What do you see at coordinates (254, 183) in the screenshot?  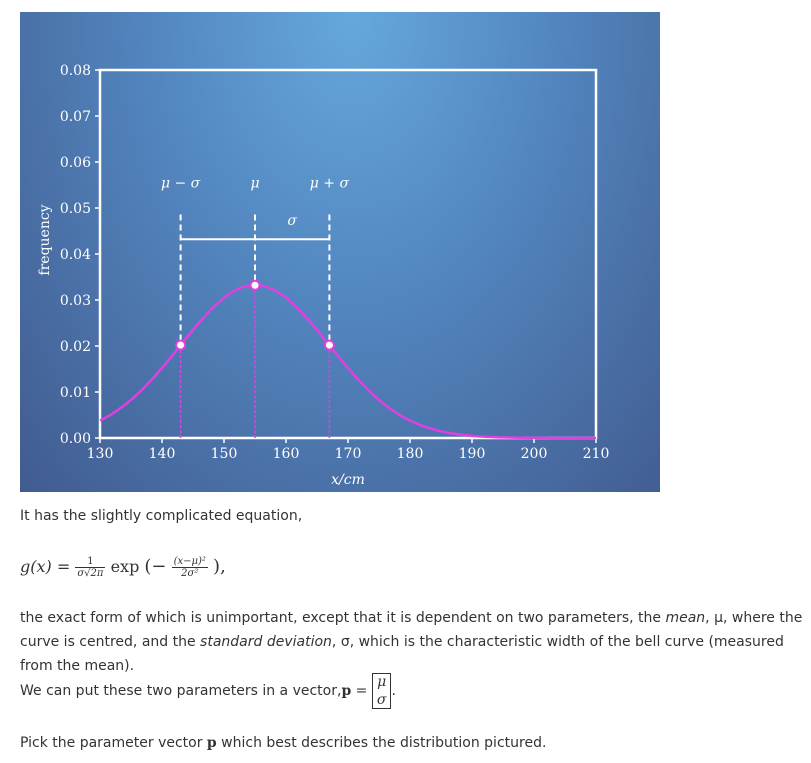 I see `label-mu: μ` at bounding box center [254, 183].